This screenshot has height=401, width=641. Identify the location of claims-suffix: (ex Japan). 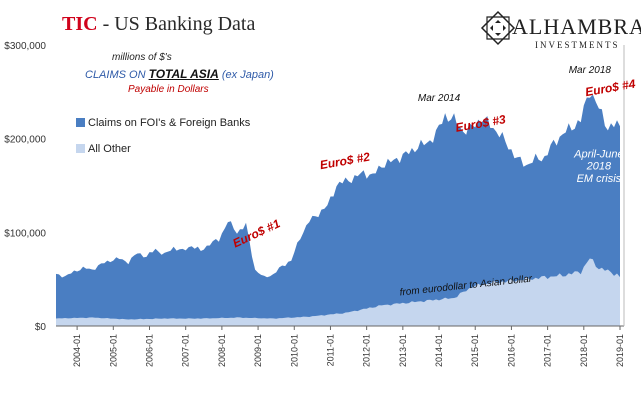
(247, 75).